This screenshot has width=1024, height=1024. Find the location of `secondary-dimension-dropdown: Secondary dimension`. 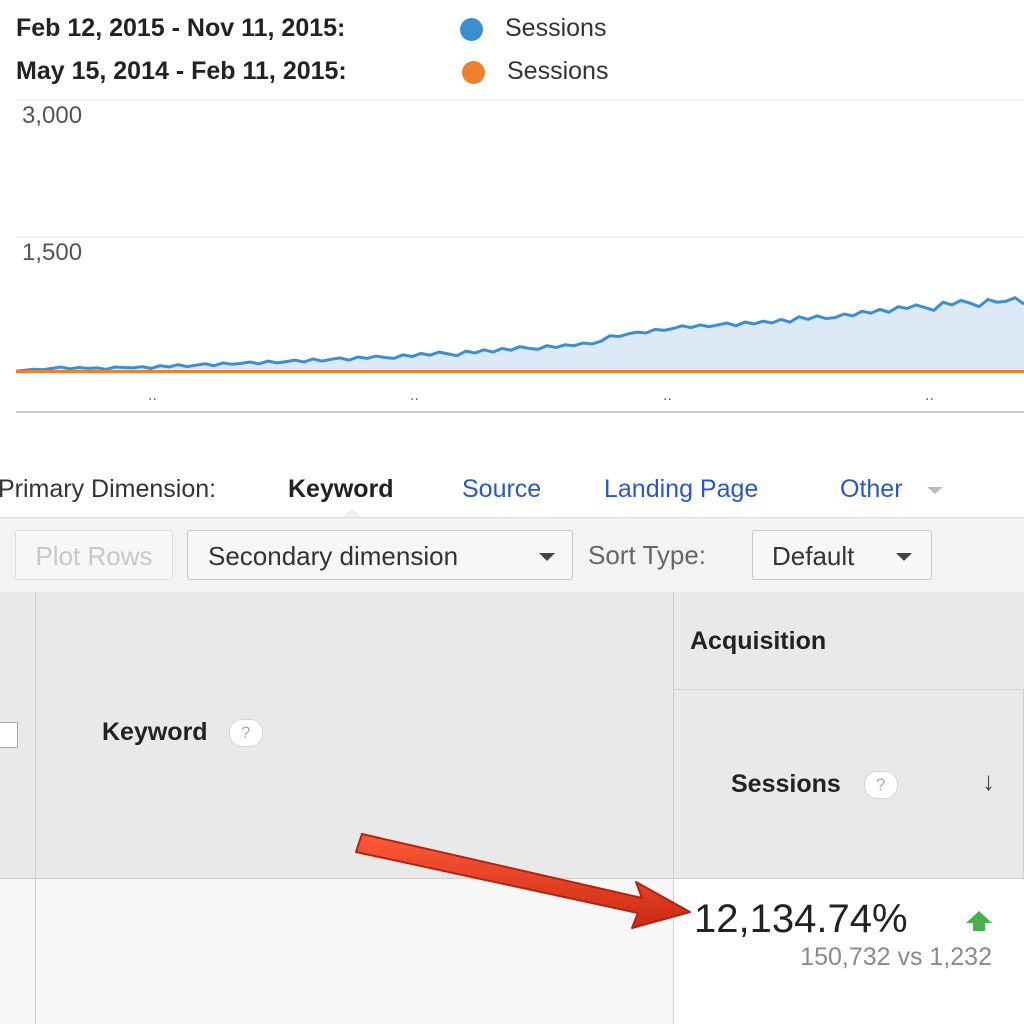

secondary-dimension-dropdown: Secondary dimension is located at coordinates (380, 555).